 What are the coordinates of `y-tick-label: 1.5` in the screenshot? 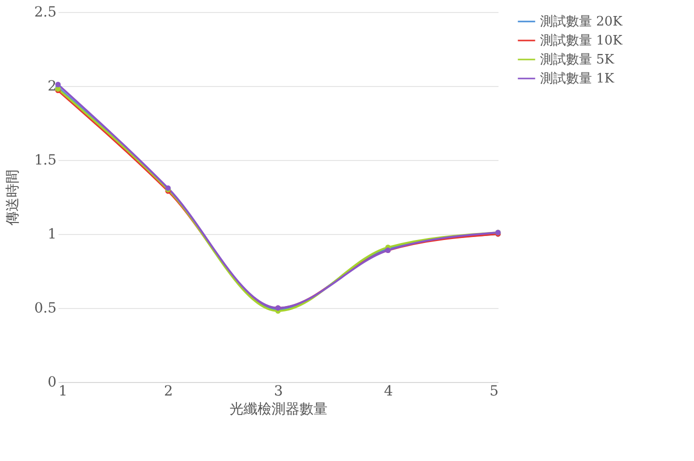 It's located at (45, 160).